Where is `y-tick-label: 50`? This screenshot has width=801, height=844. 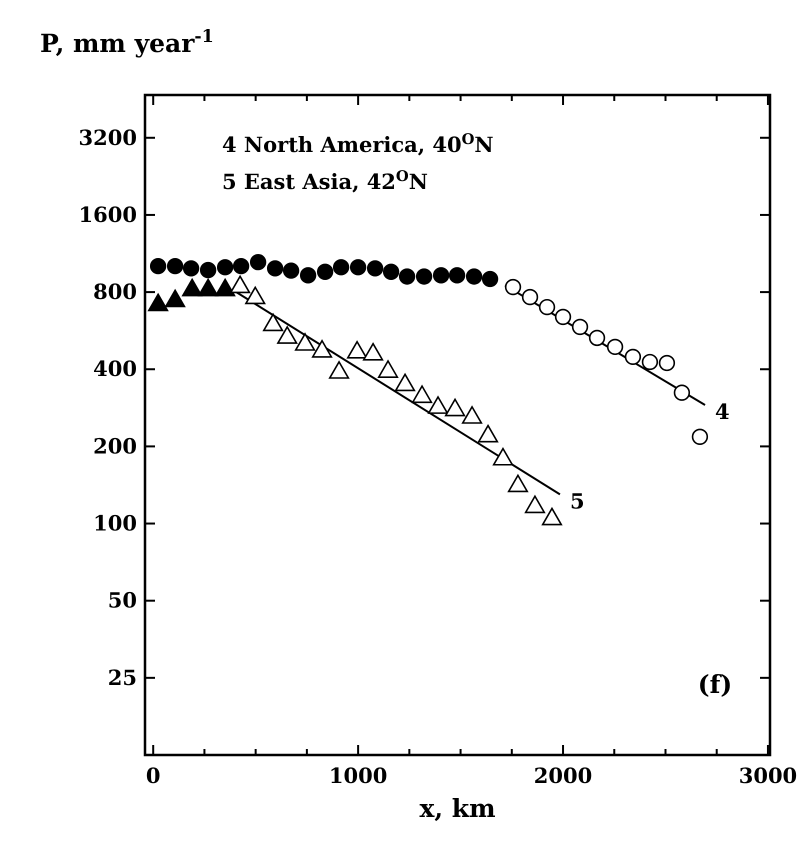
y-tick-label: 50 is located at coordinates (122, 600).